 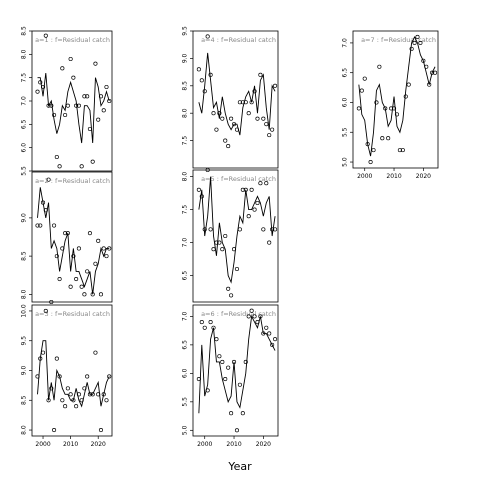 What do you see at coordinates (72, 40) in the screenshot?
I see `panel-label: a=1 : f=Residual catch` at bounding box center [72, 40].